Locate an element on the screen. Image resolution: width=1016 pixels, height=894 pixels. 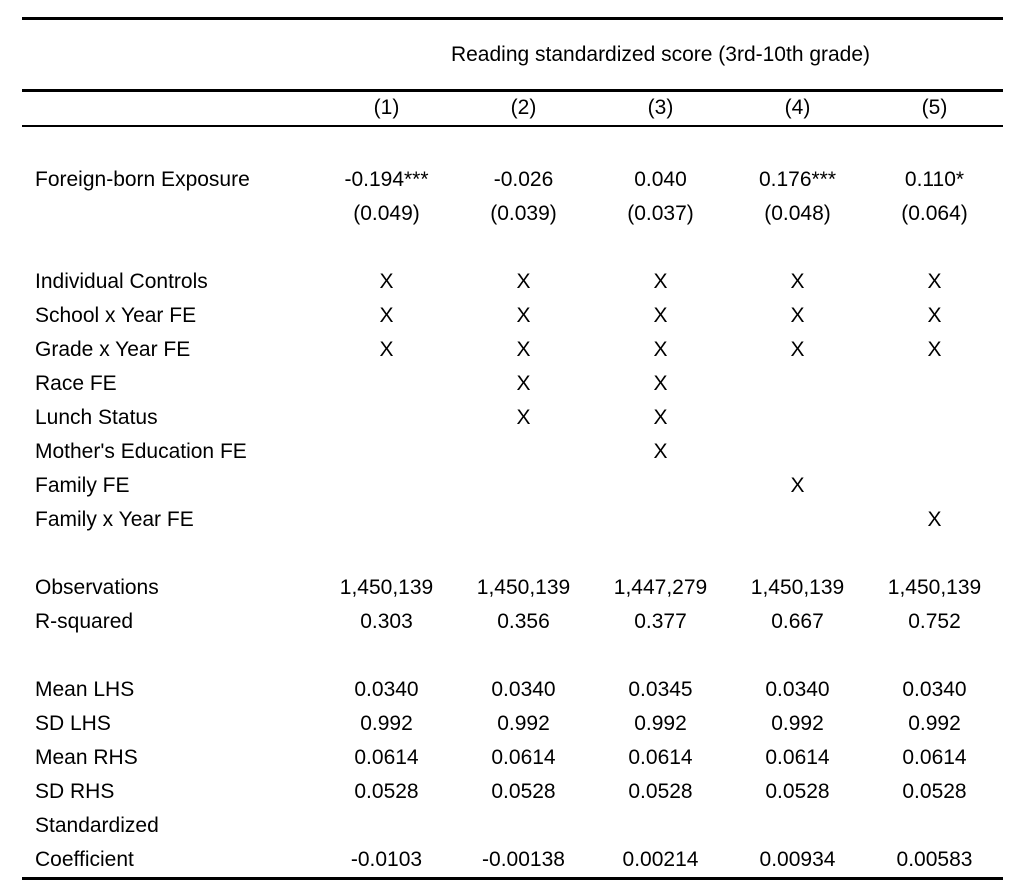
table-row: (0.049) (0.039) (0.037) (0.048) (0.064) is located at coordinates (512, 214).